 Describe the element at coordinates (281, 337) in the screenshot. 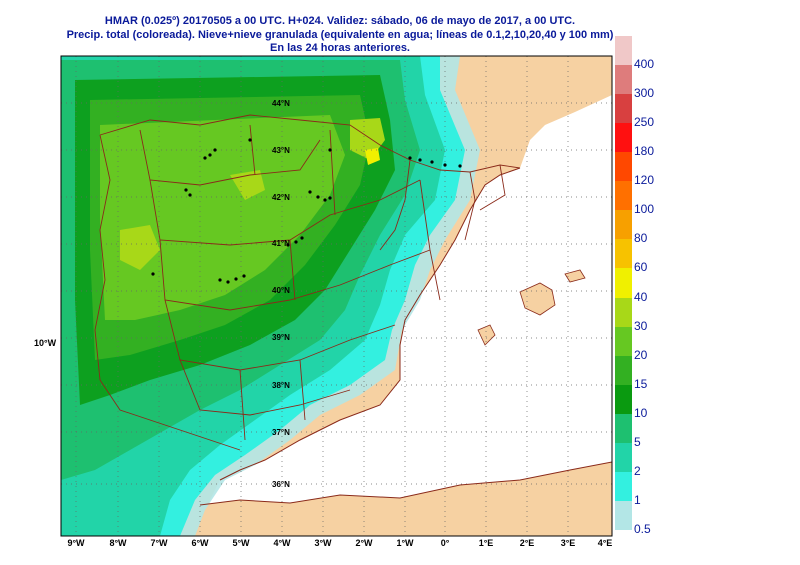

I see `lat-label-39n: 39°N` at that location.